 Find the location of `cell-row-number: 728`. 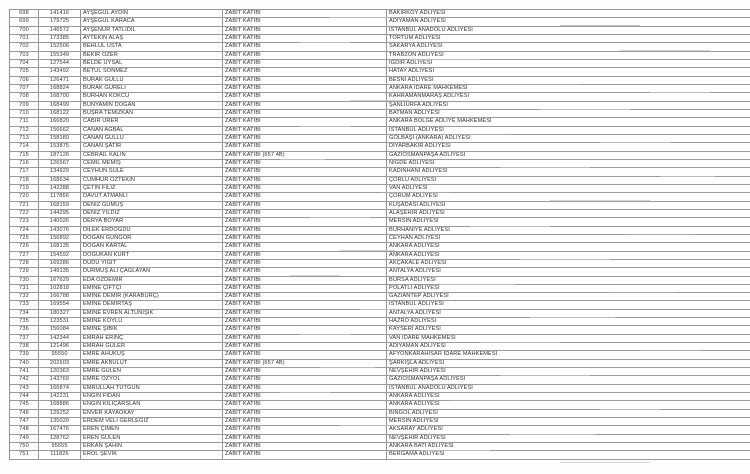

cell-row-number: 728 is located at coordinates (24, 263).